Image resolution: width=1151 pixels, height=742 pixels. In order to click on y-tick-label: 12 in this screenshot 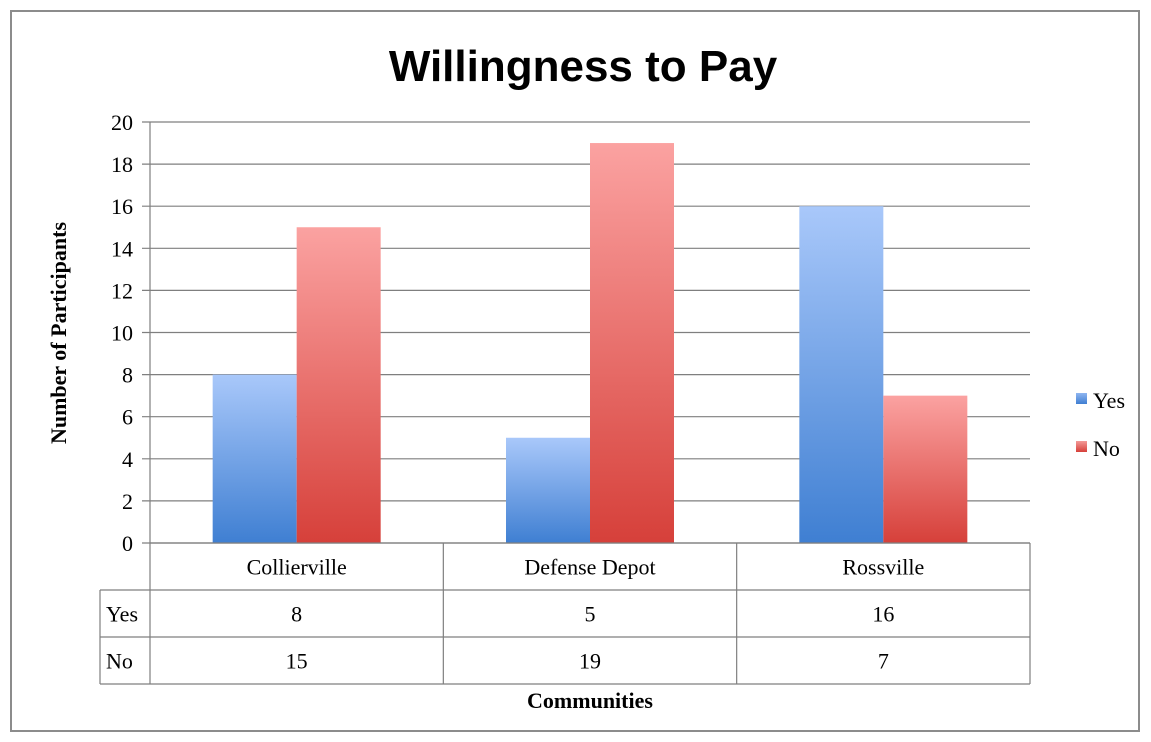, I will do `click(122, 290)`.